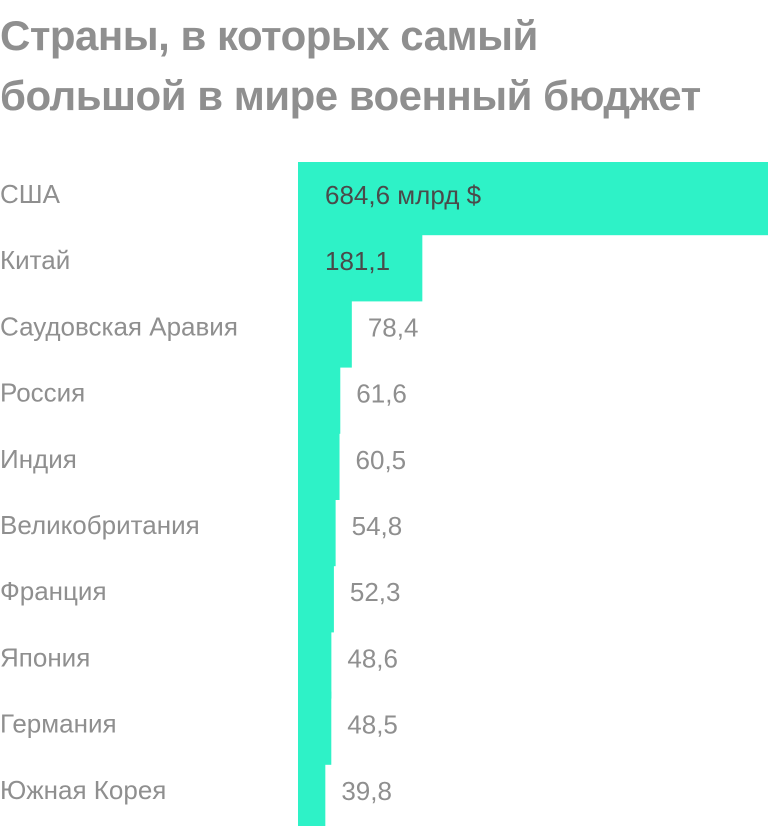 Image resolution: width=768 pixels, height=826 pixels. What do you see at coordinates (372, 725) in the screenshot?
I see `value-label-8: 48,5` at bounding box center [372, 725].